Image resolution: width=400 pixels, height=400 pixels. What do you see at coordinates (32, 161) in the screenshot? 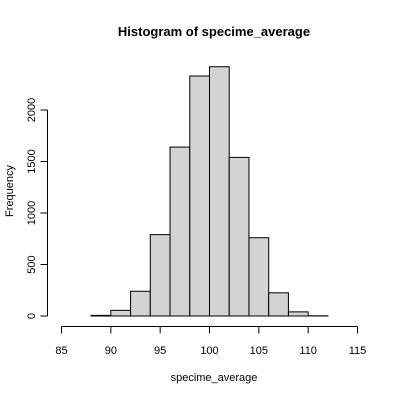
I see `y-tick-label-3: 1500` at bounding box center [32, 161].